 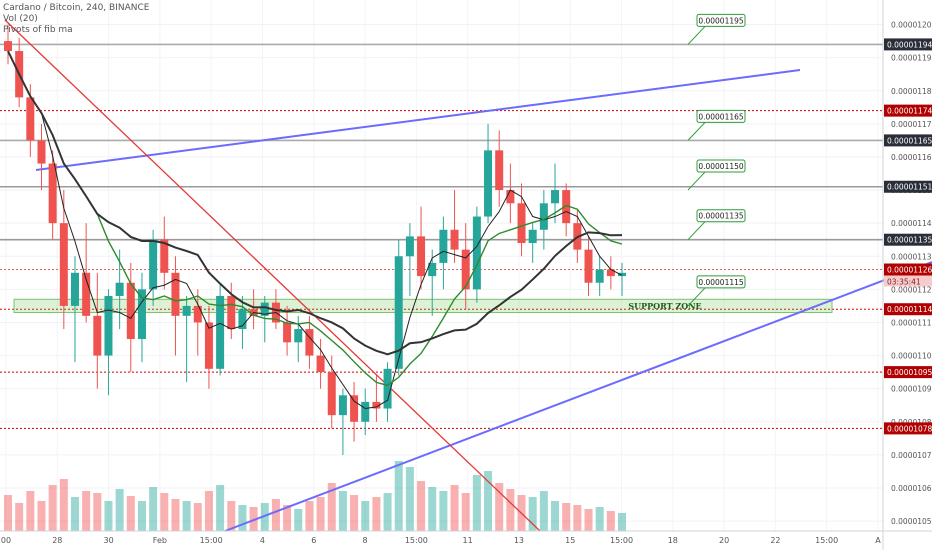 I want to click on price-level-label: 0.00001165, so click(x=909, y=140).